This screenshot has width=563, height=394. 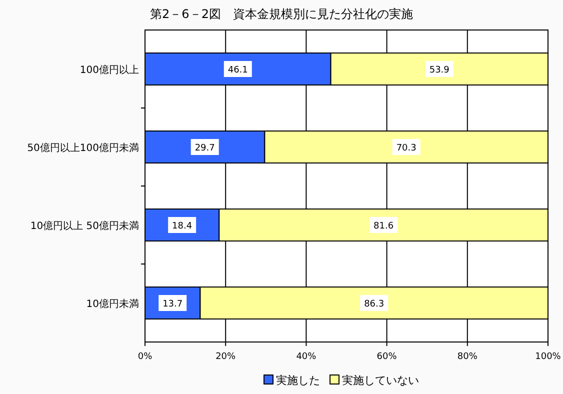 What do you see at coordinates (145, 357) in the screenshot?
I see `x-tick-label: 0%` at bounding box center [145, 357].